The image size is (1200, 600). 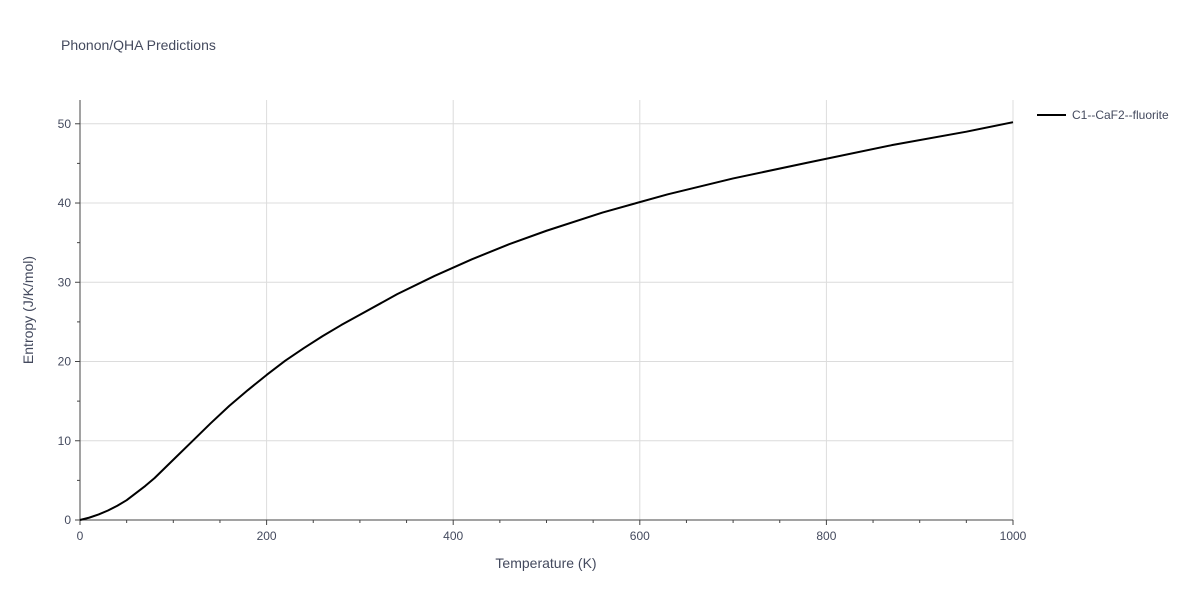 What do you see at coordinates (28, 310) in the screenshot?
I see `y-axis-title: Entropy (J/K/mol)` at bounding box center [28, 310].